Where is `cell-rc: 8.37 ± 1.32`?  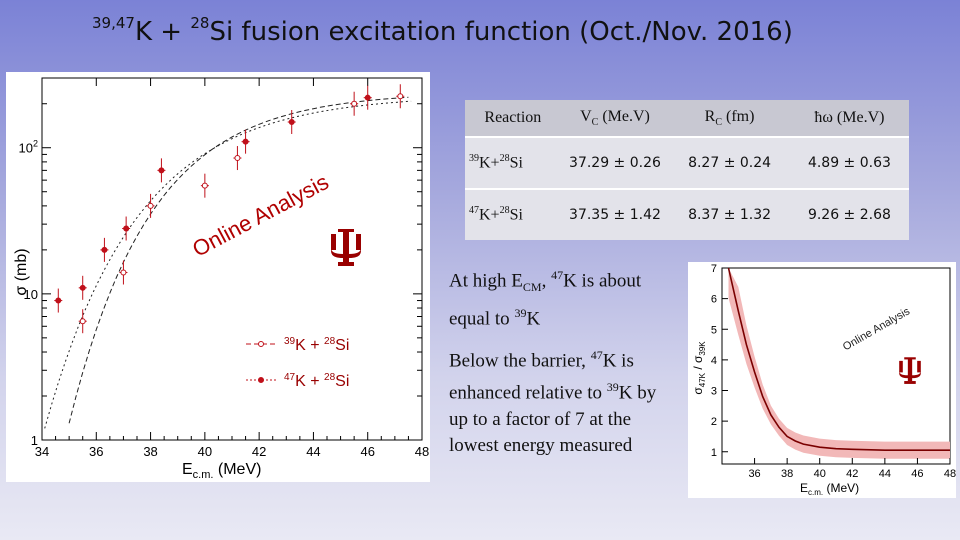 cell-rc: 8.37 ± 1.32 is located at coordinates (729, 214).